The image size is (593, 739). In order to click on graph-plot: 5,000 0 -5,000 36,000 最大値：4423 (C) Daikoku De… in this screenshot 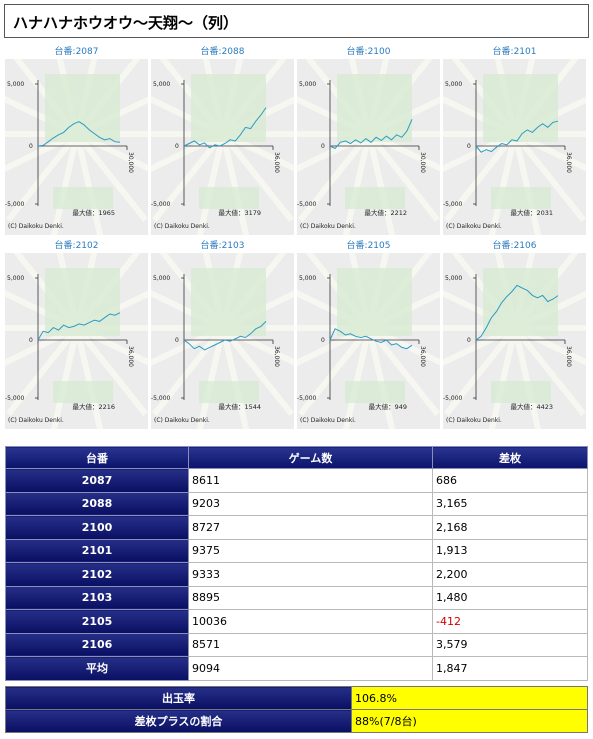, I will do `click(514, 341)`.